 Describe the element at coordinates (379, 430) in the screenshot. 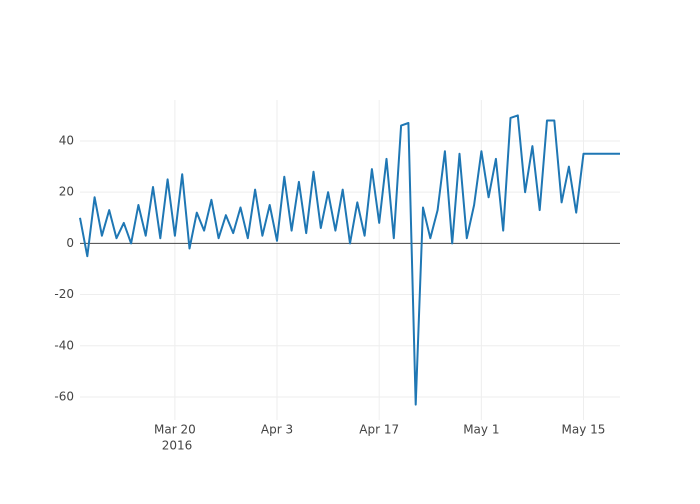

I see `x-tick-label: Apr 17` at that location.